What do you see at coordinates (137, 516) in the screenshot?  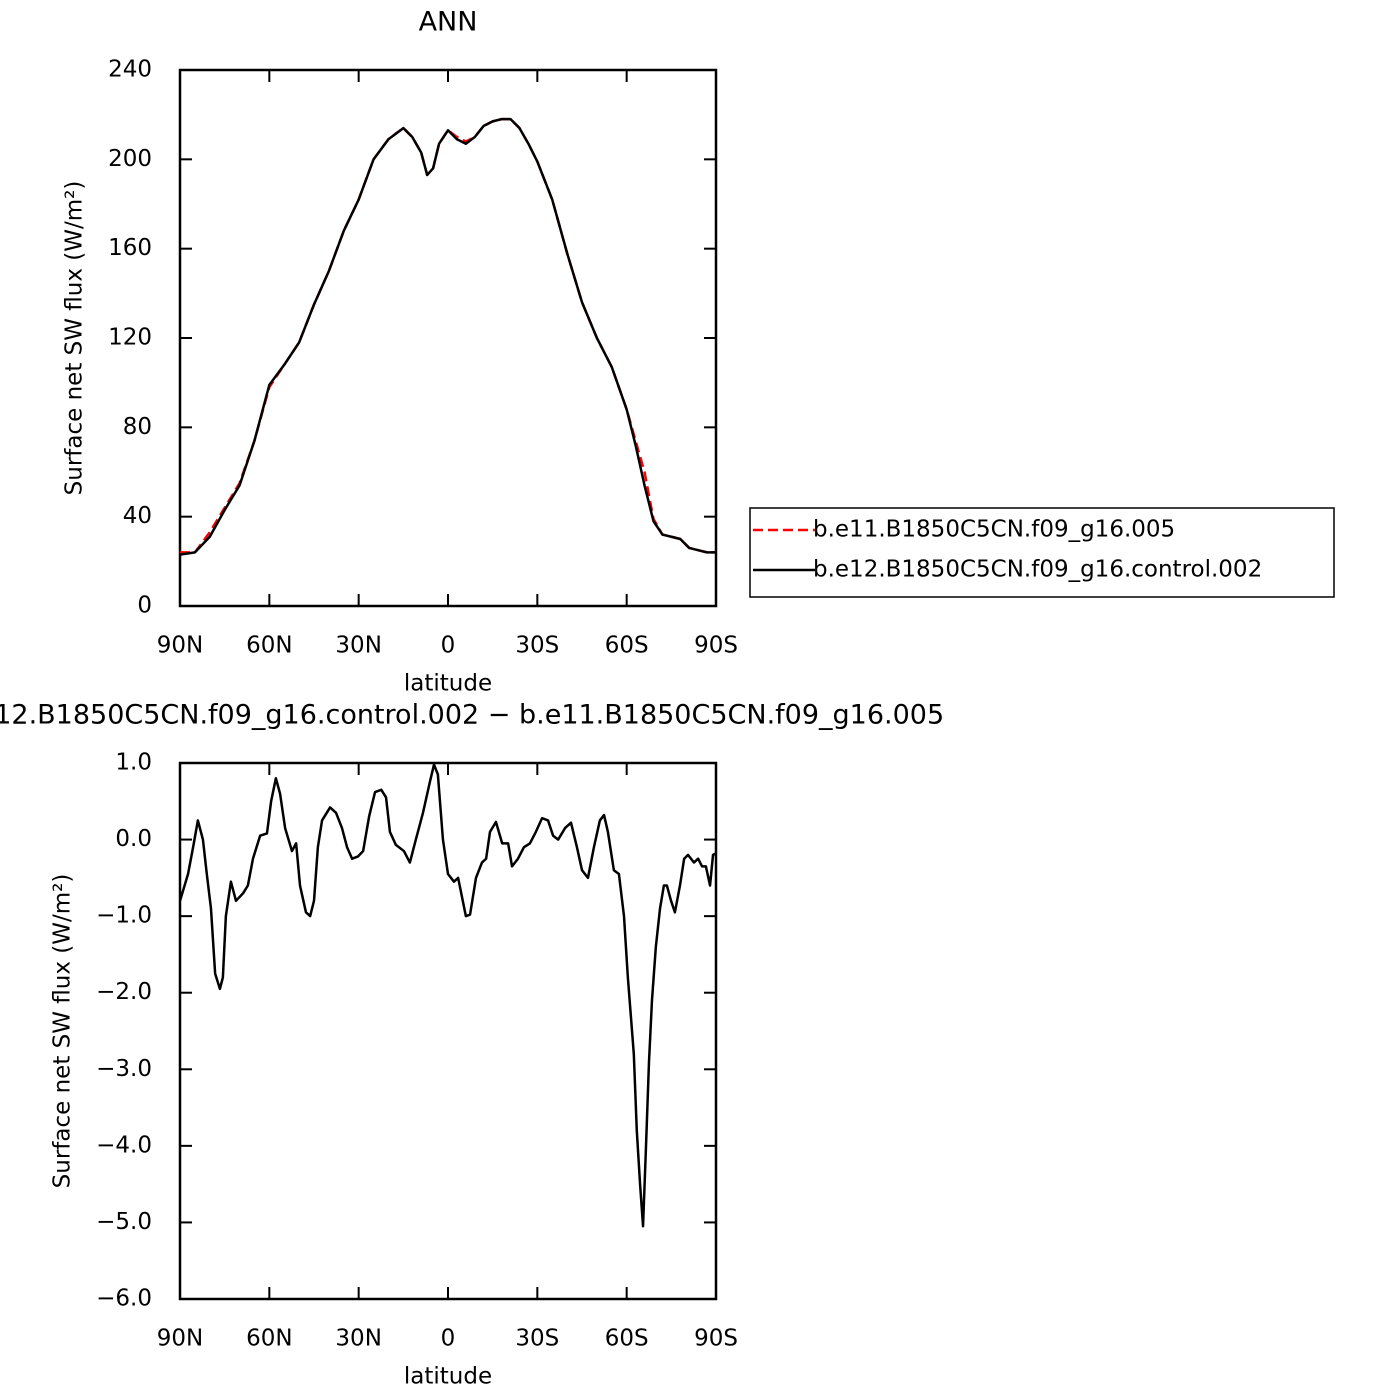 I see `y-tick-label: 40` at bounding box center [137, 516].